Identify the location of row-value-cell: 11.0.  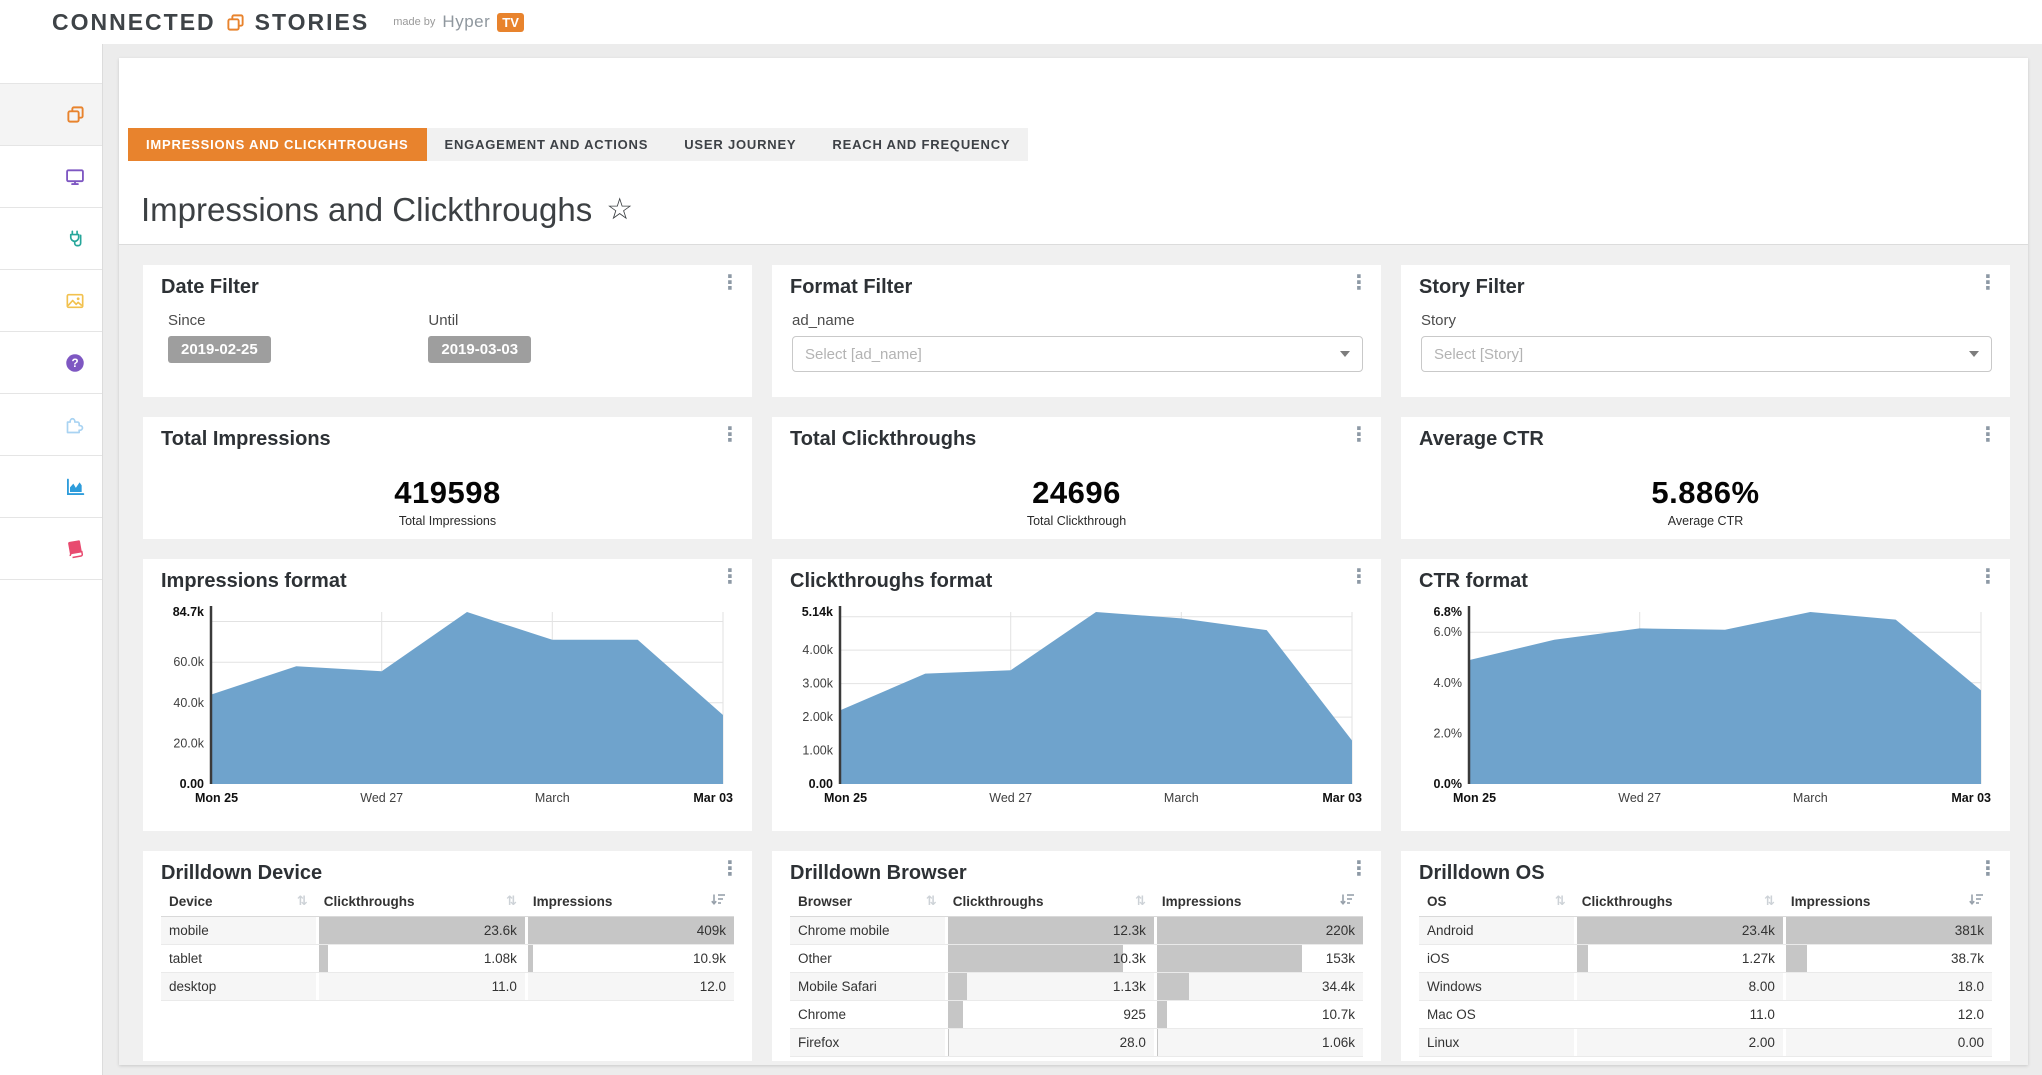
(420, 986).